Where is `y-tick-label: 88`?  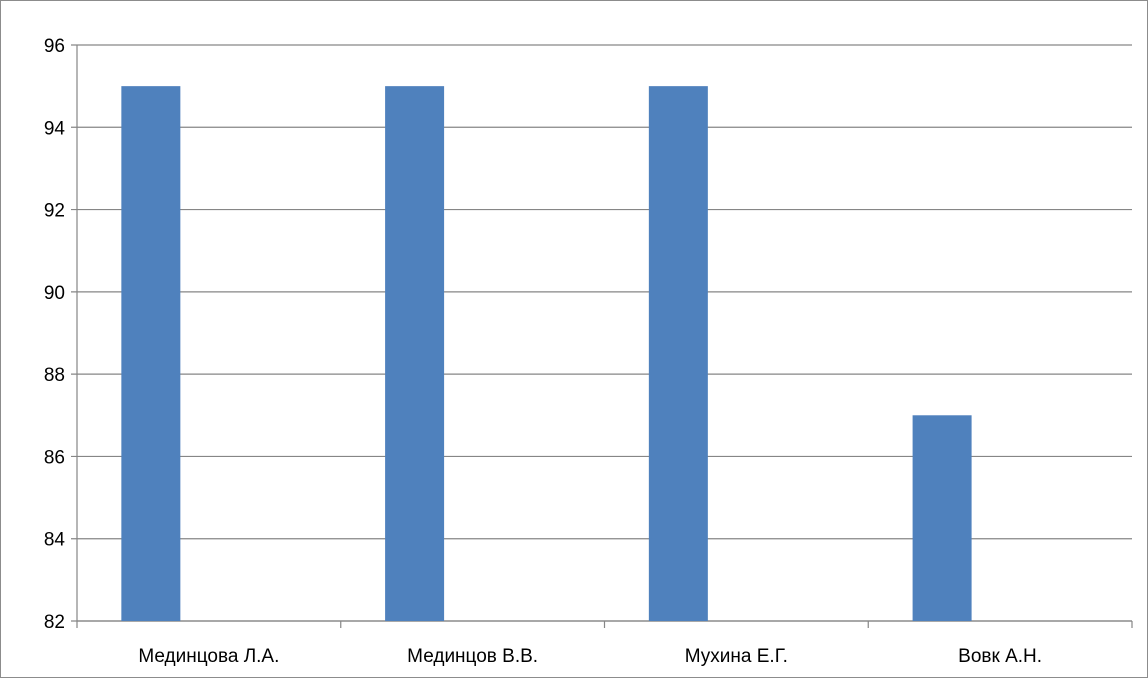 y-tick-label: 88 is located at coordinates (54, 375).